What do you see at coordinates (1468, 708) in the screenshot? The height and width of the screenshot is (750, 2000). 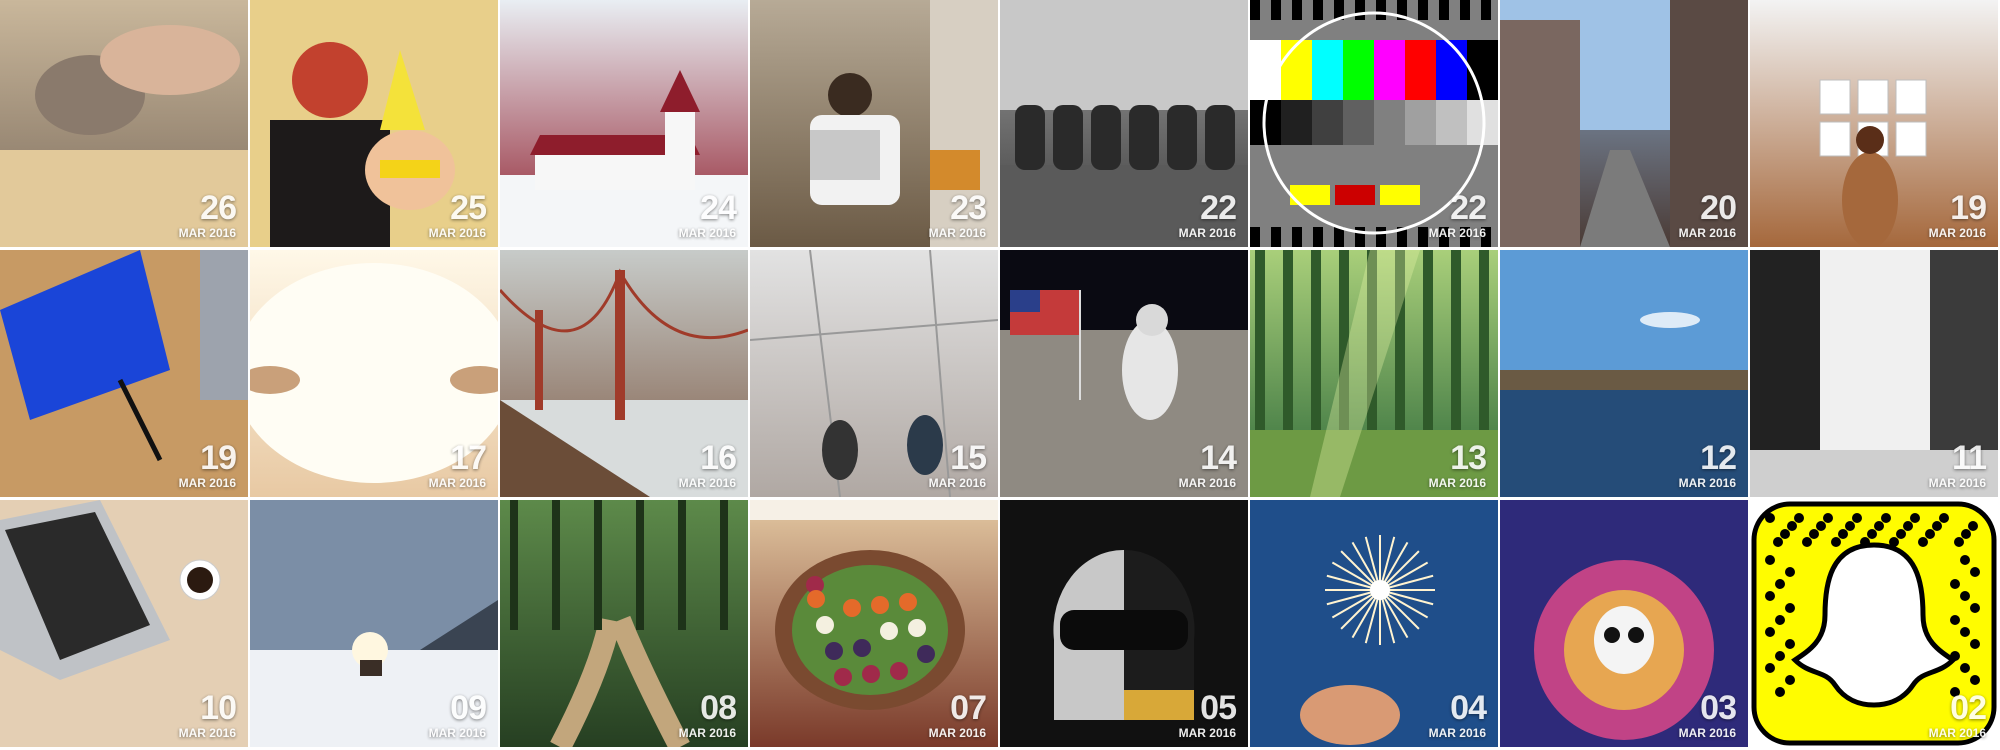 I see `post-day: 04` at bounding box center [1468, 708].